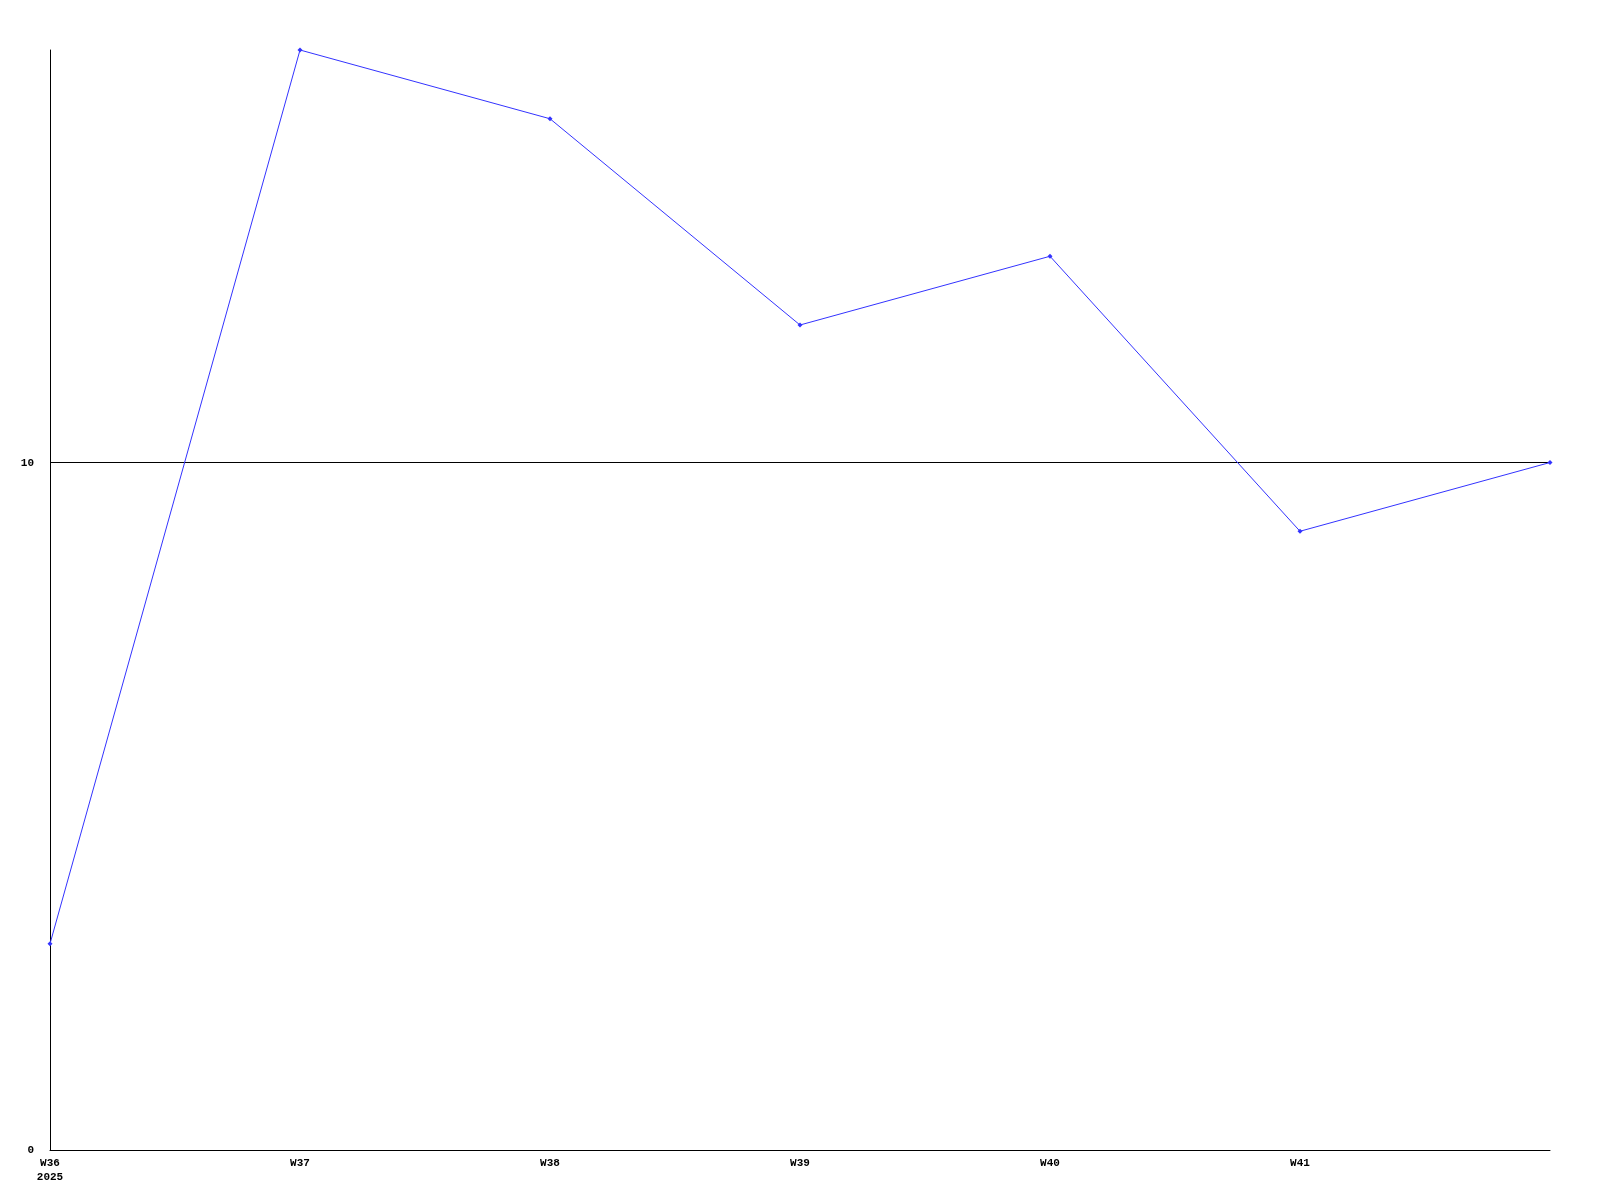 This screenshot has width=1600, height=1200. I want to click on y-tick-label: 0, so click(30, 1150).